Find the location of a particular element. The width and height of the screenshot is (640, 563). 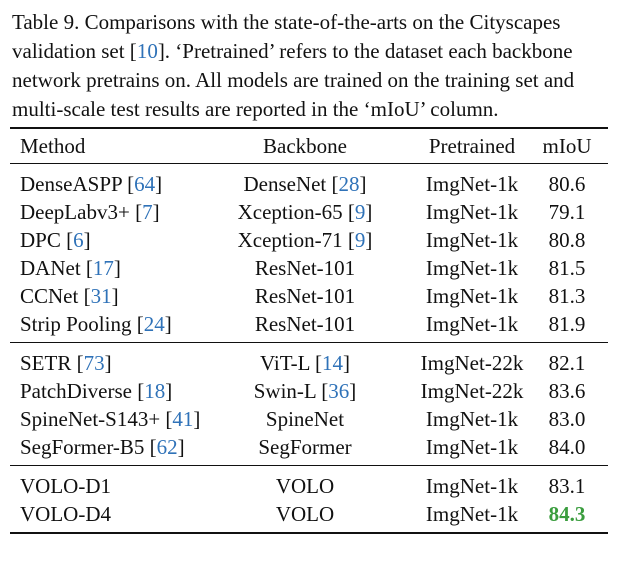

miou-cell: 84.3 is located at coordinates (567, 514).